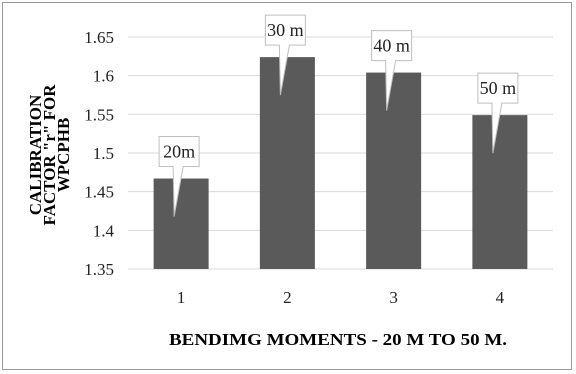 The width and height of the screenshot is (576, 374). I want to click on y-axis-title-line: FACTOR "r" FOR, so click(49, 155).